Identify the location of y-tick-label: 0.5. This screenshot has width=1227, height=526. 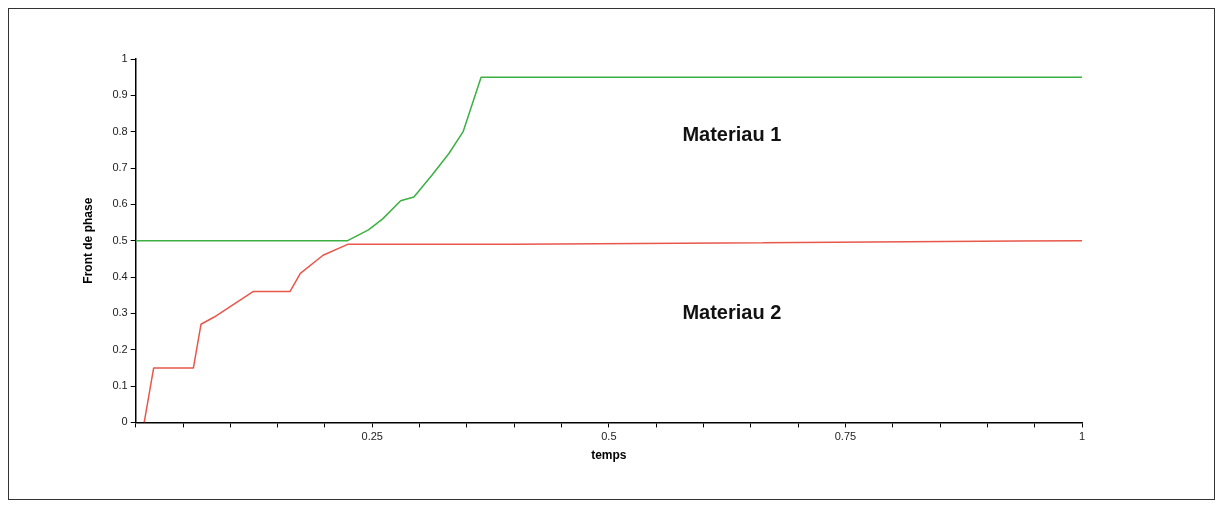
(120, 239).